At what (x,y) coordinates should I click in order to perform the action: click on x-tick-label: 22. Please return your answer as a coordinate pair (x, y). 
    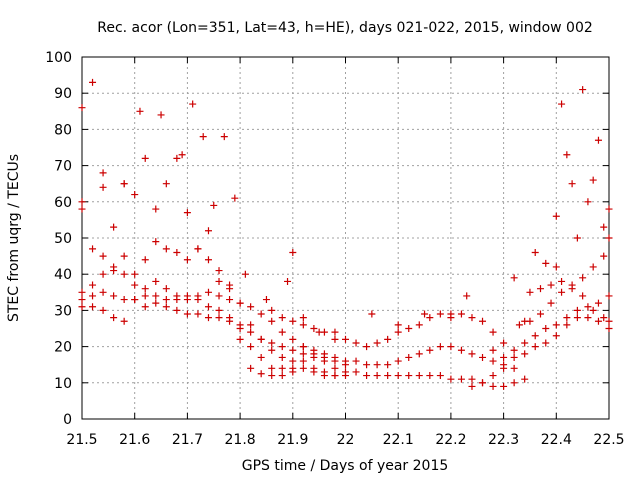
    Looking at the image, I should click on (346, 440).